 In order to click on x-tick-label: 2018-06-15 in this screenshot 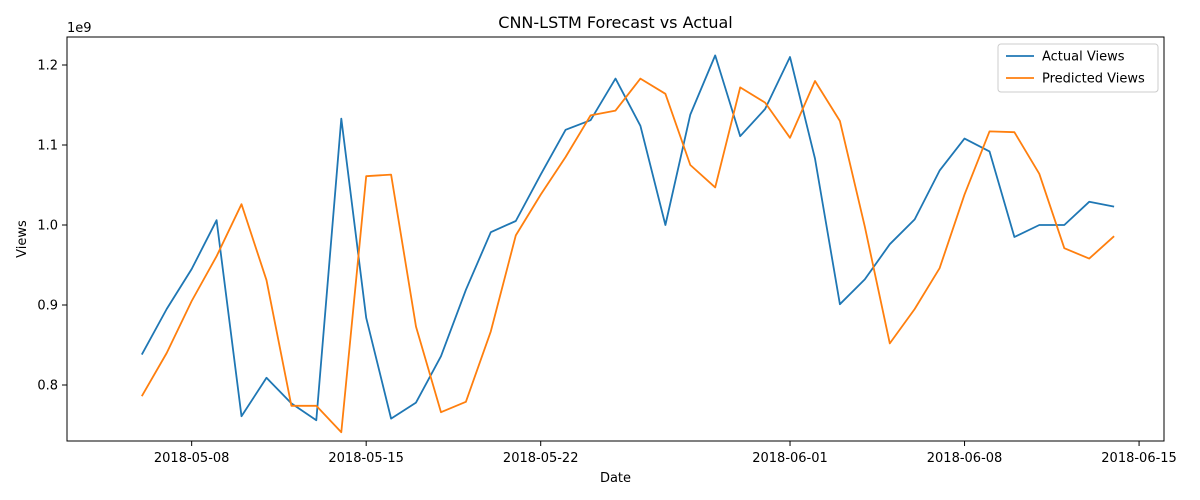, I will do `click(1139, 458)`.